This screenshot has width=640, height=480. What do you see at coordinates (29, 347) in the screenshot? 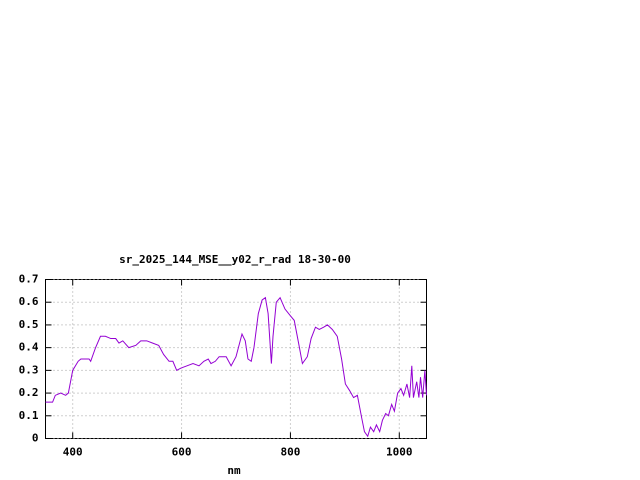
I see `y-tick-label: 0.4` at bounding box center [29, 347].